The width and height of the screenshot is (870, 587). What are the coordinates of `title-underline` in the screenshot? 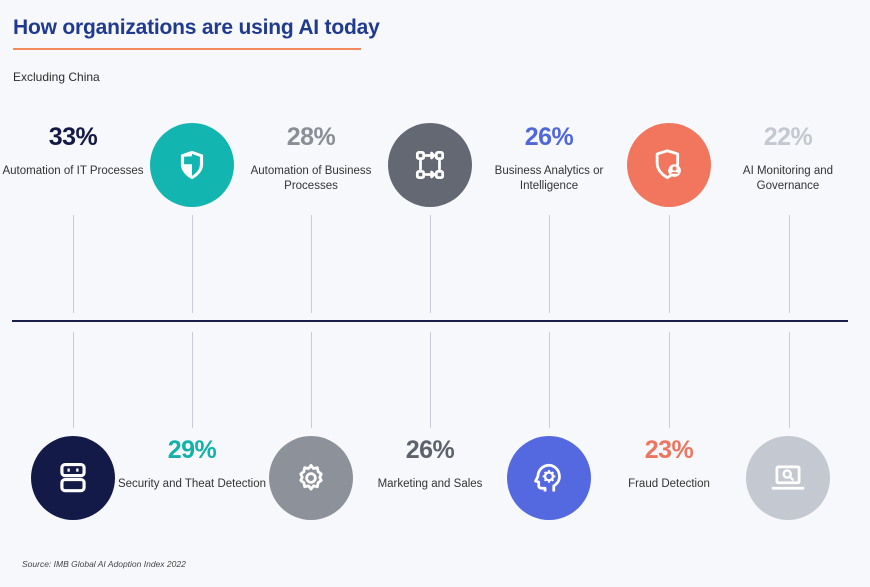 It's located at (187, 49).